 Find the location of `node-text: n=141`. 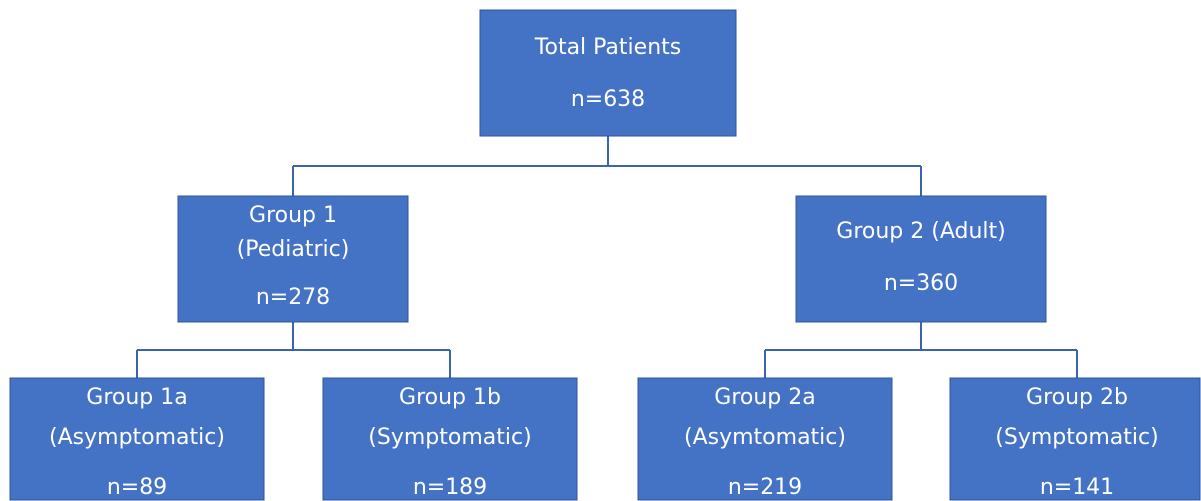

node-text: n=141 is located at coordinates (1077, 487).